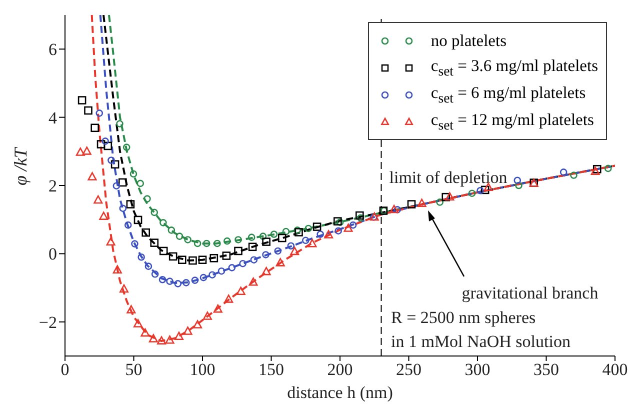 The height and width of the screenshot is (410, 639). Describe the element at coordinates (546, 370) in the screenshot. I see `x-tick-label: 350` at that location.